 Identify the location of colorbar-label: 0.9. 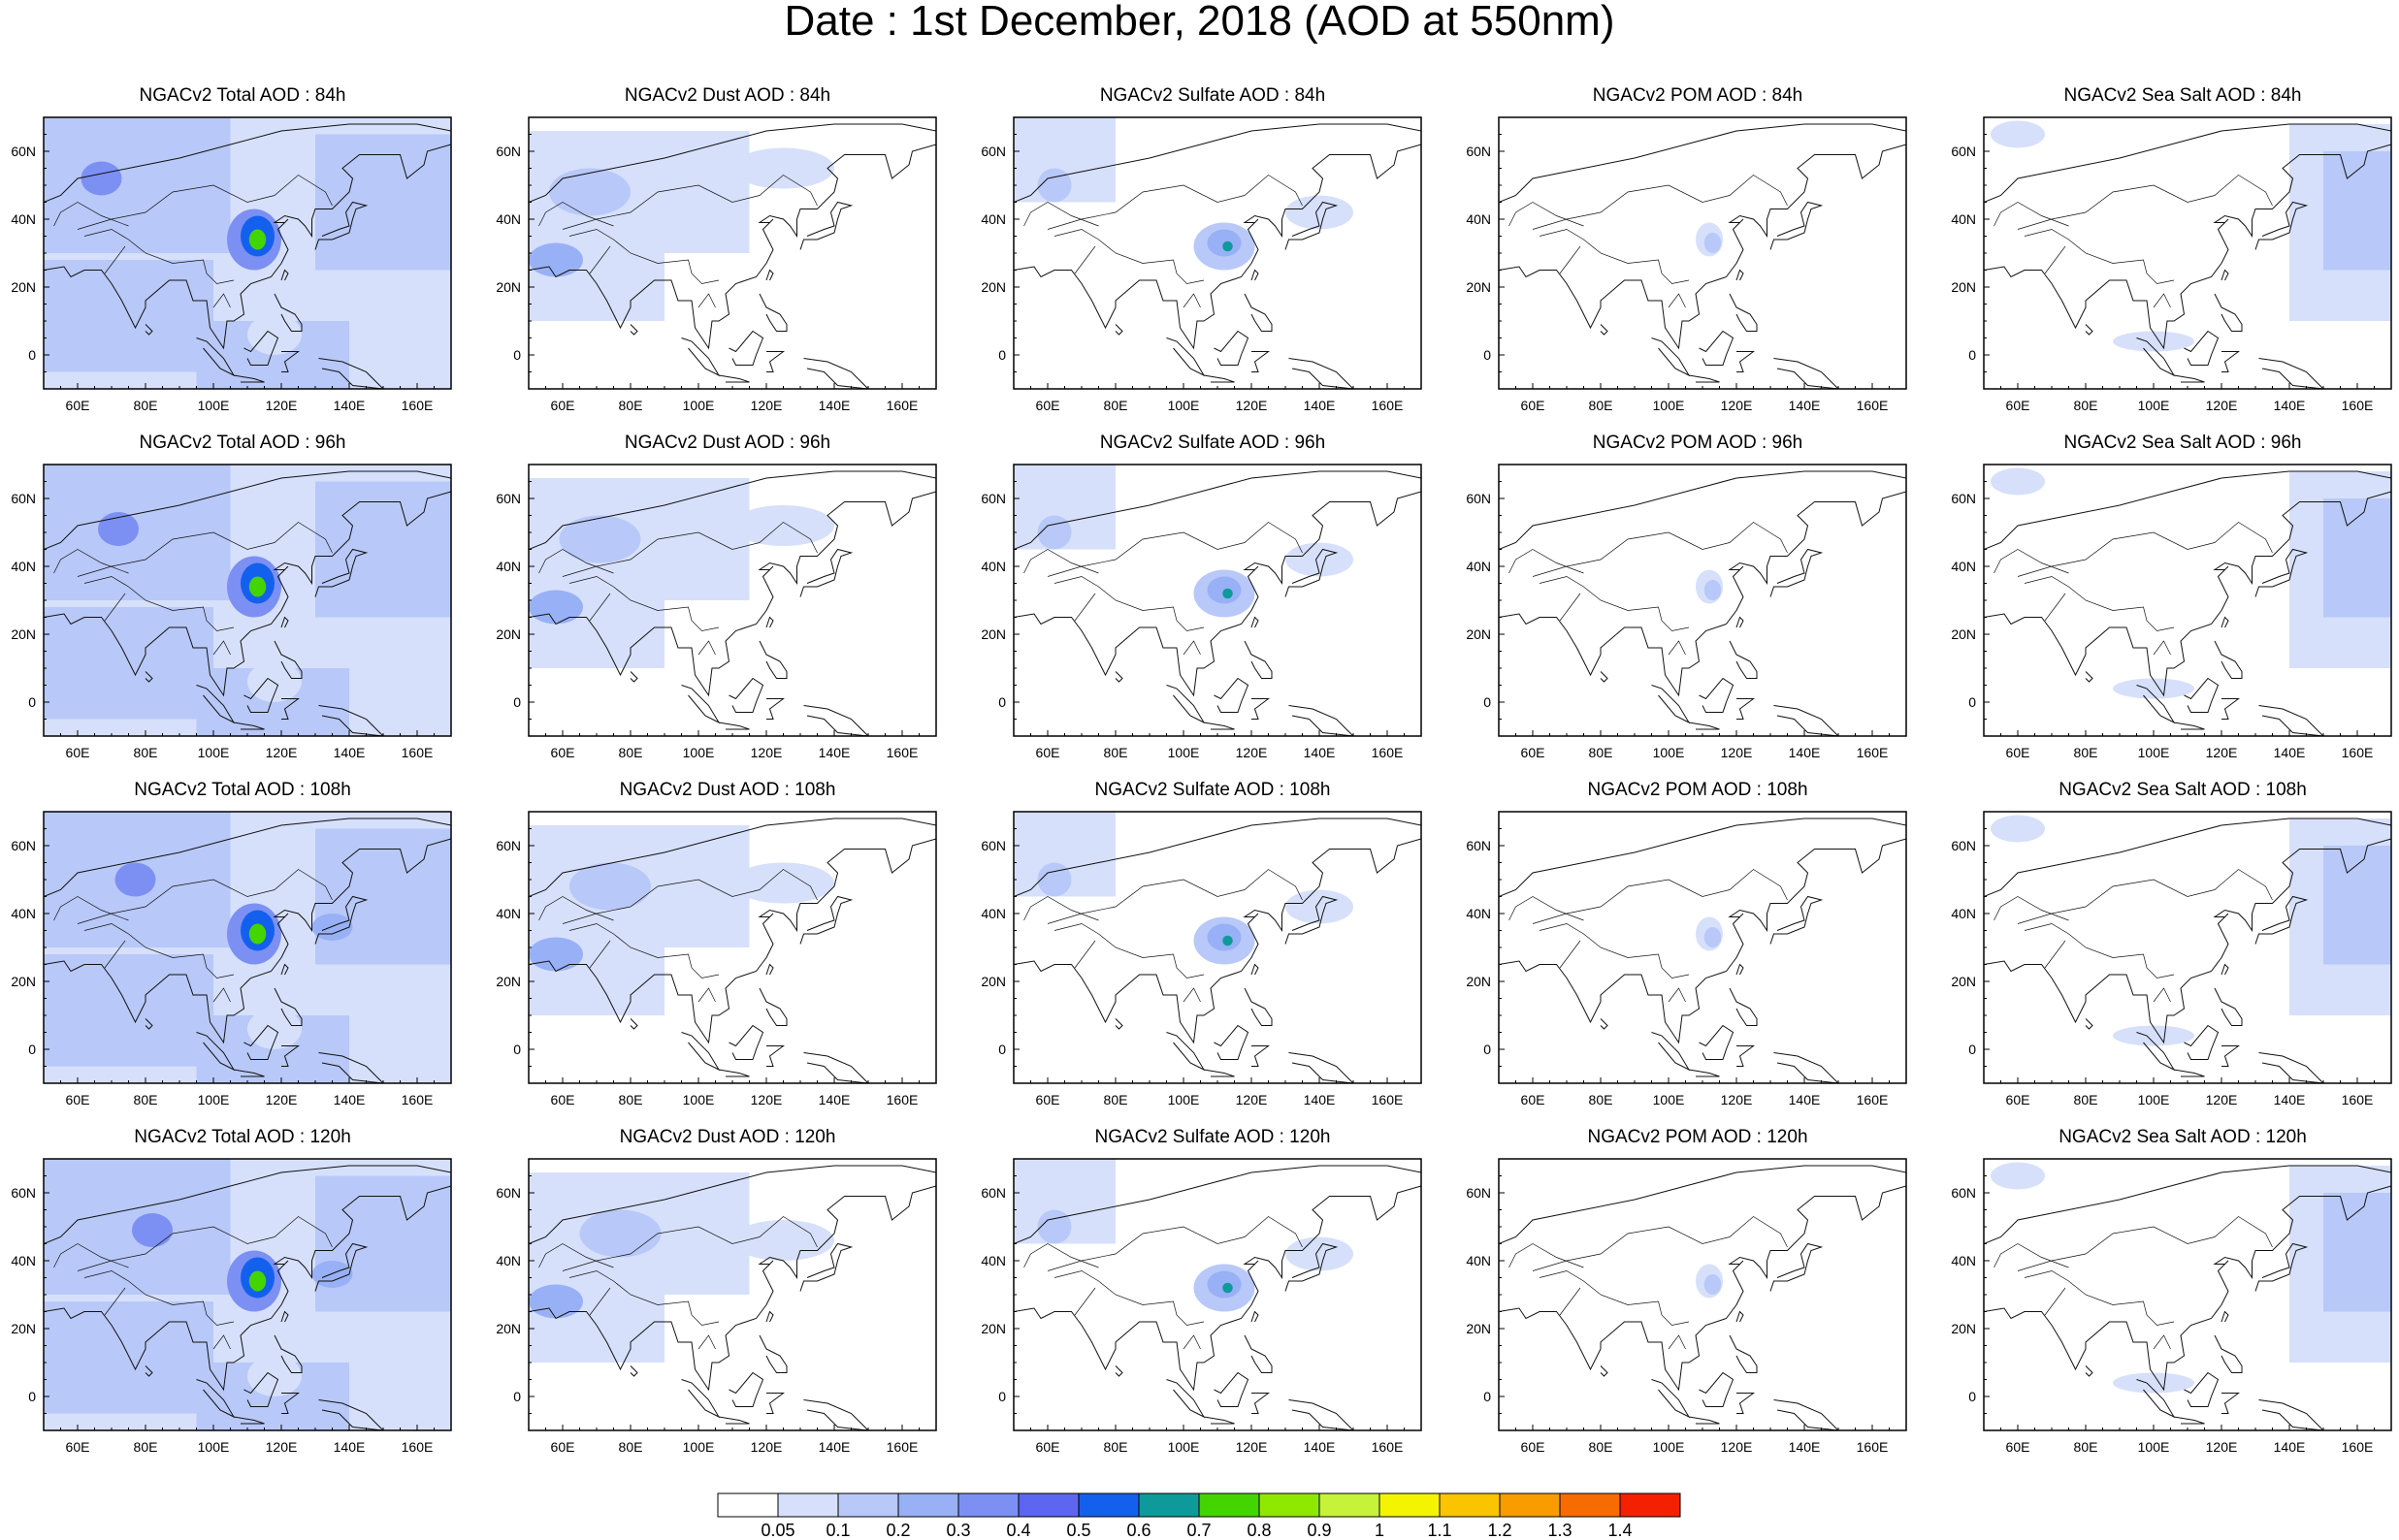
(1319, 1530).